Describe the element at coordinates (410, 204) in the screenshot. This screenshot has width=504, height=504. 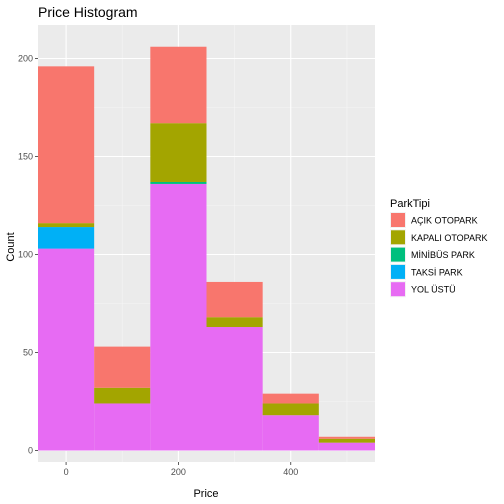
I see `legend-title: ParkTipi` at that location.